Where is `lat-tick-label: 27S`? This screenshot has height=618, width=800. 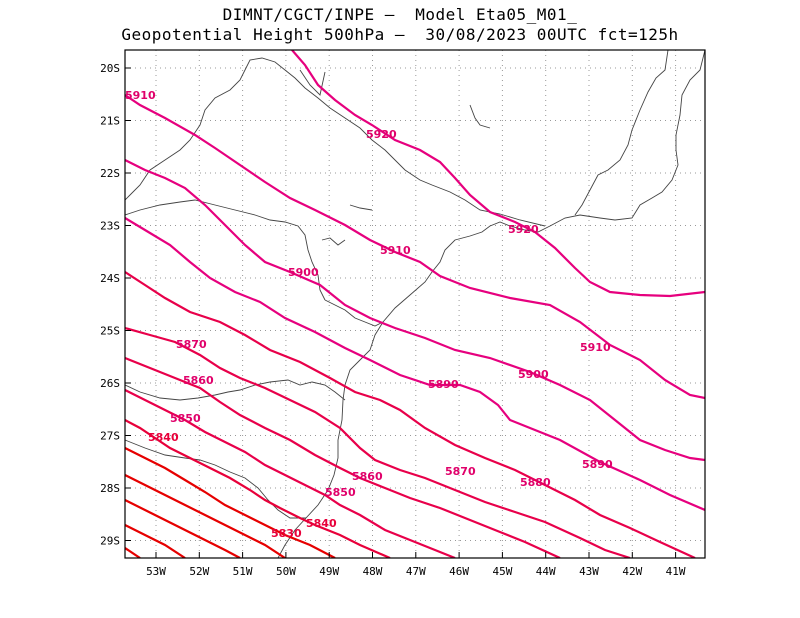
lat-tick-label: 27S is located at coordinates (110, 436).